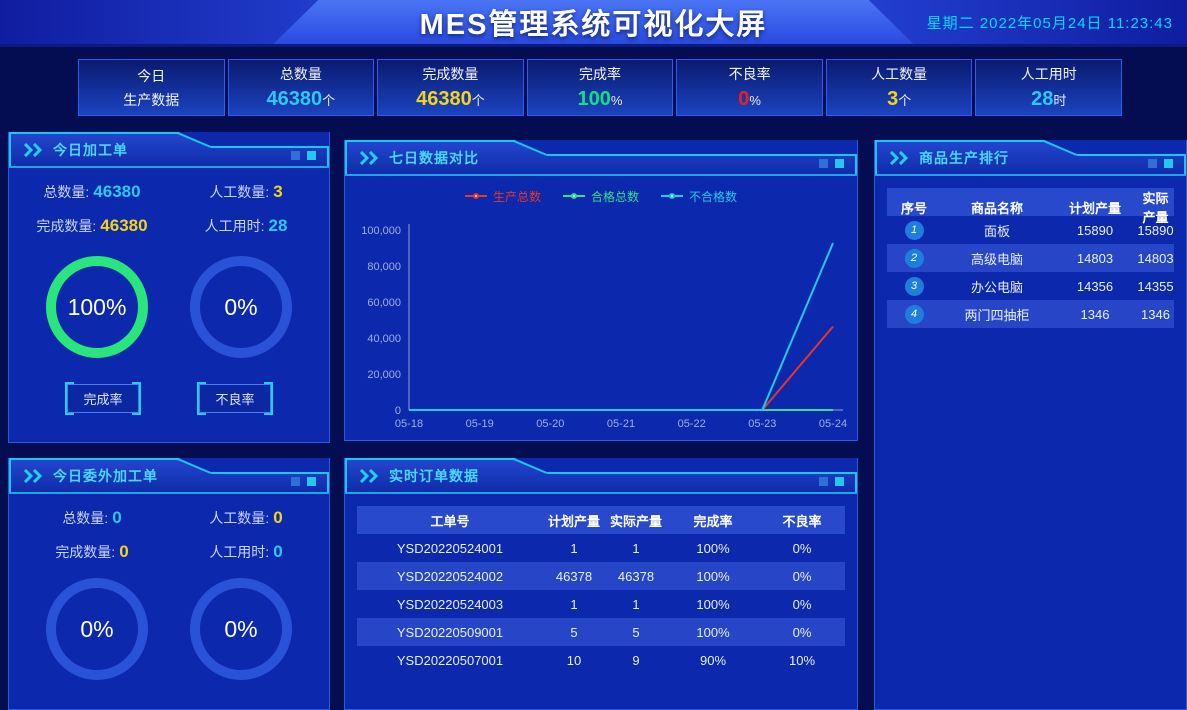 The image size is (1187, 710). What do you see at coordinates (1030, 314) in the screenshot?
I see `table-row: 4 两门四抽柜 1346 1346` at bounding box center [1030, 314].